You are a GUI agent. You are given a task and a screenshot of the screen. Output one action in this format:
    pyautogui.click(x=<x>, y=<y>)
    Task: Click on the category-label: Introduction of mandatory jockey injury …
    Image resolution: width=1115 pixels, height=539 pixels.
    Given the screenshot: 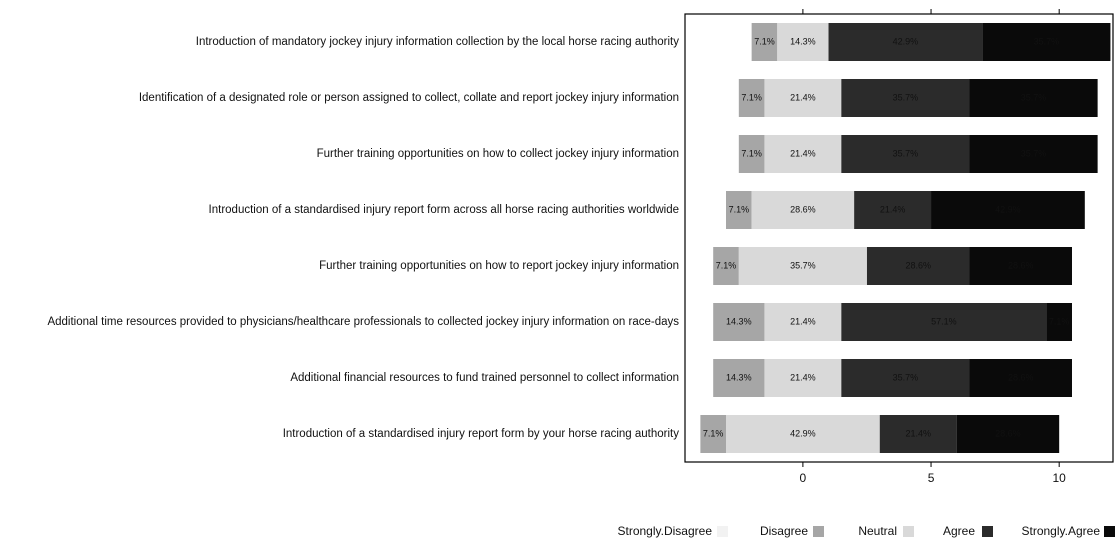 What is the action you would take?
    pyautogui.click(x=437, y=42)
    